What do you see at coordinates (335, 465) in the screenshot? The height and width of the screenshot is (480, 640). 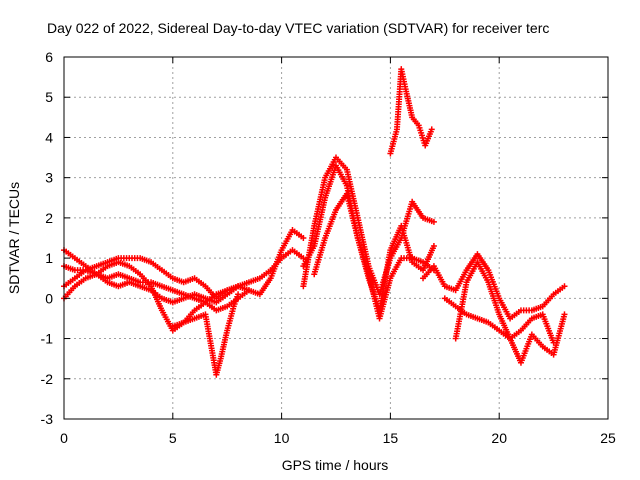 I see `x-axis-label: GPS time / hours` at bounding box center [335, 465].